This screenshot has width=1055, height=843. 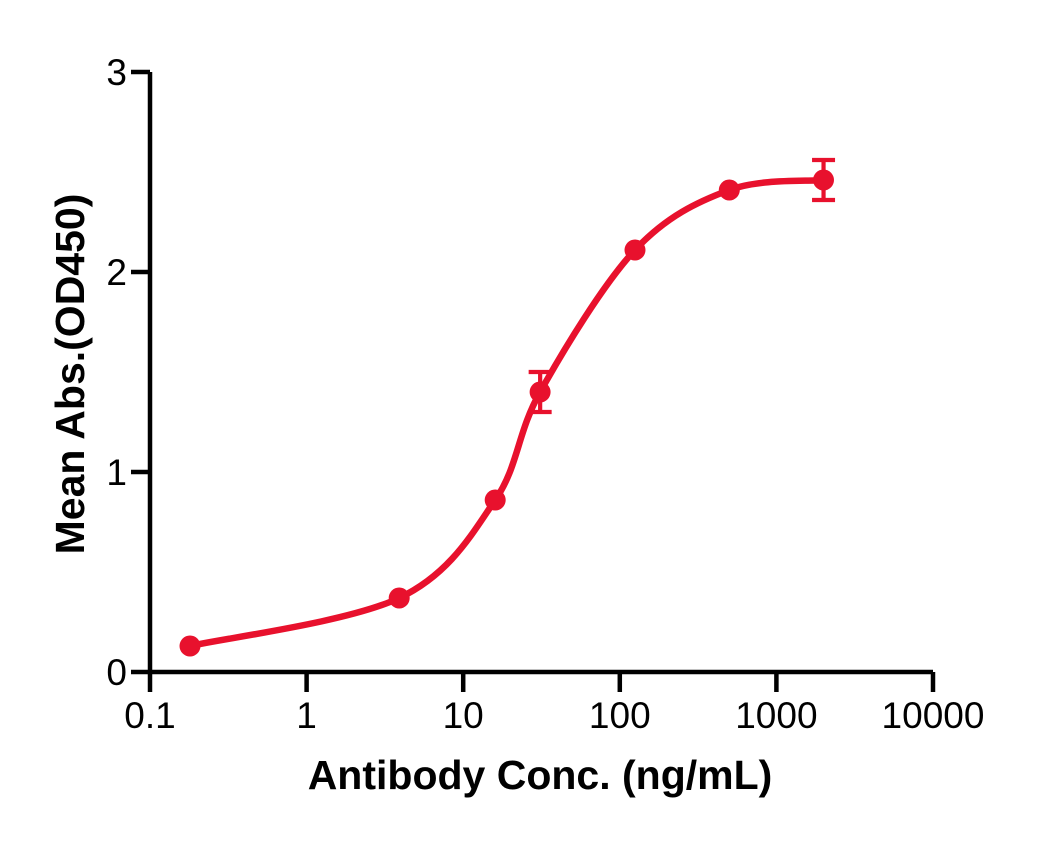 What do you see at coordinates (540, 775) in the screenshot?
I see `x-axis-title: Antibody Conc. (ng/mL)` at bounding box center [540, 775].